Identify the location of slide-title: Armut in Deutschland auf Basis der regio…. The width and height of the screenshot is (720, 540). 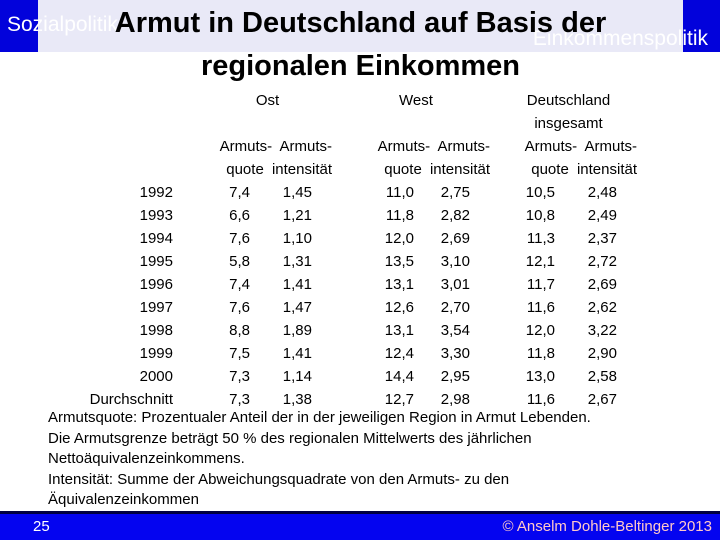
(360, 45).